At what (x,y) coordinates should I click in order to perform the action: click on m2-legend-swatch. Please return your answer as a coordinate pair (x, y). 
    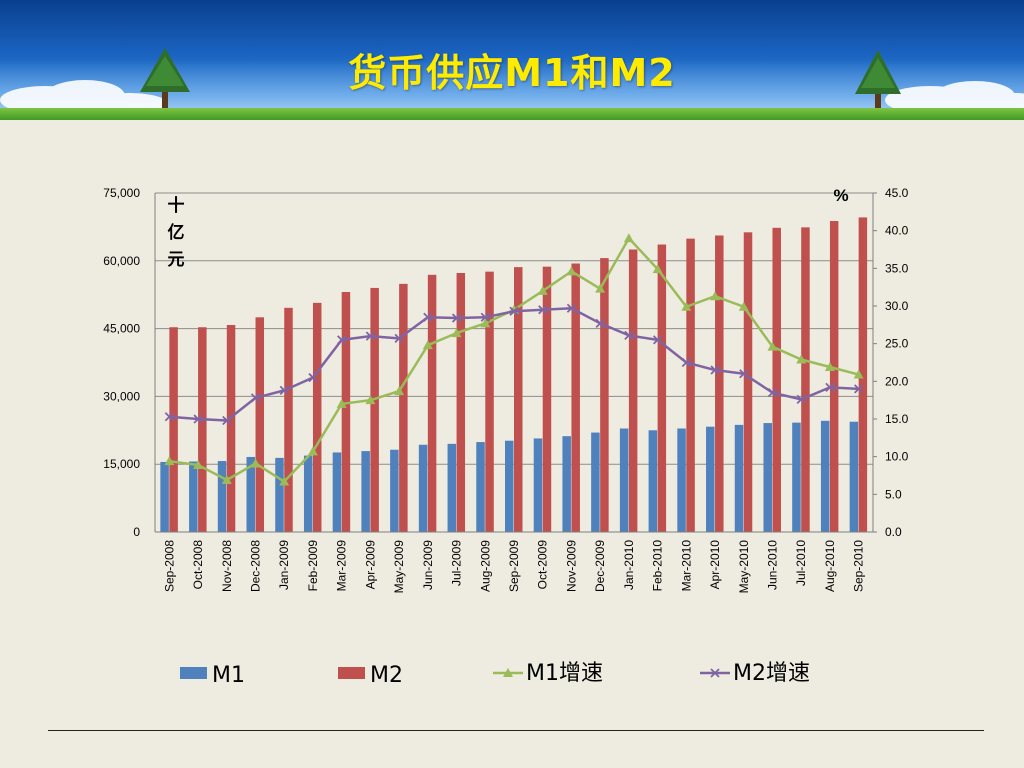
    Looking at the image, I should click on (351, 673).